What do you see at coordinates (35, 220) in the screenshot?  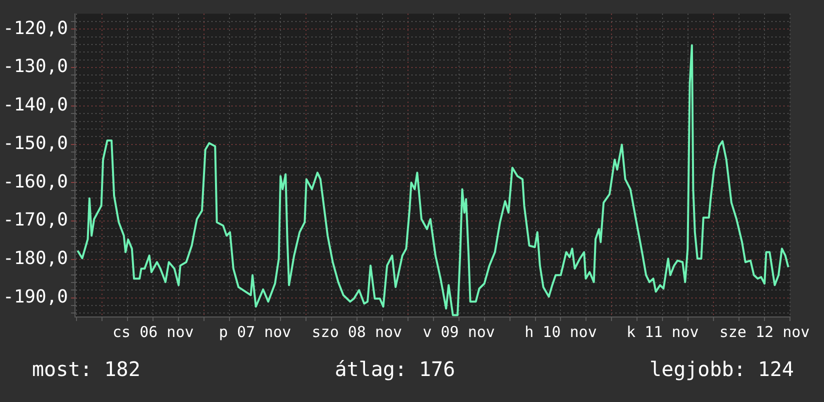 I see `y-tick-label: -170,0` at bounding box center [35, 220].